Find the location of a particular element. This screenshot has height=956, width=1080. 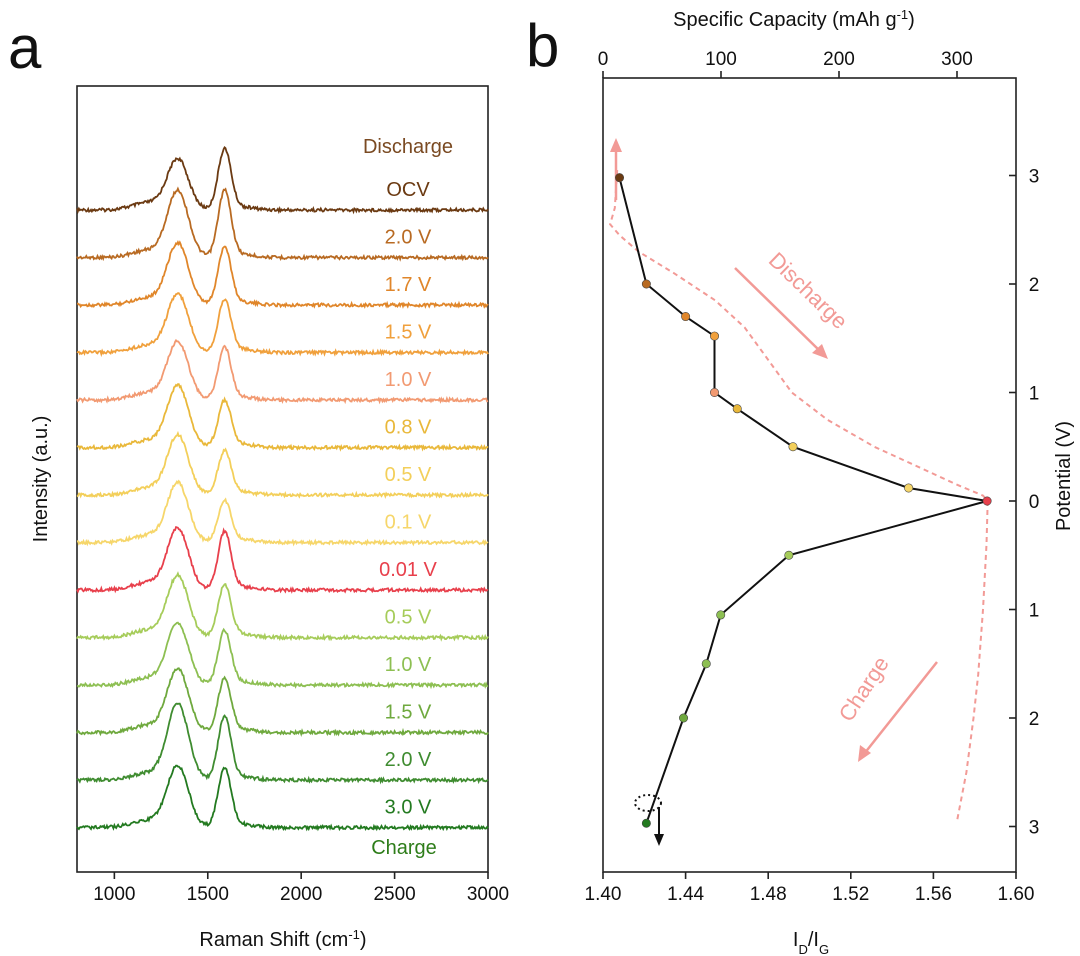

spectrum-label-4: 1.5 V is located at coordinates (408, 333).